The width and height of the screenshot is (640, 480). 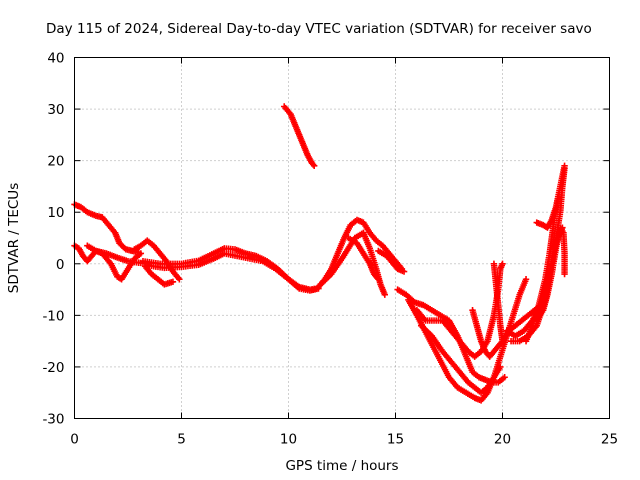 I want to click on y-tick-label: 30, so click(x=55, y=110).